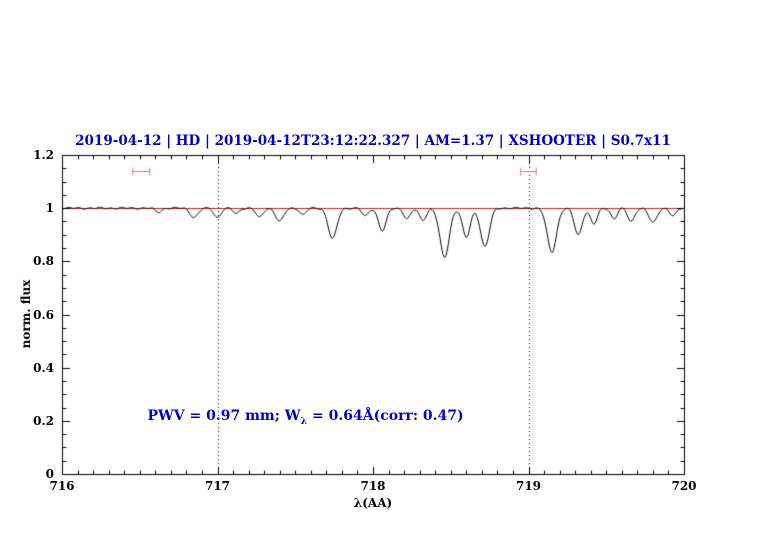 The height and width of the screenshot is (542, 782). I want to click on pwv-annotation-prefix: PWV = 0.97 mm; W, so click(224, 415).